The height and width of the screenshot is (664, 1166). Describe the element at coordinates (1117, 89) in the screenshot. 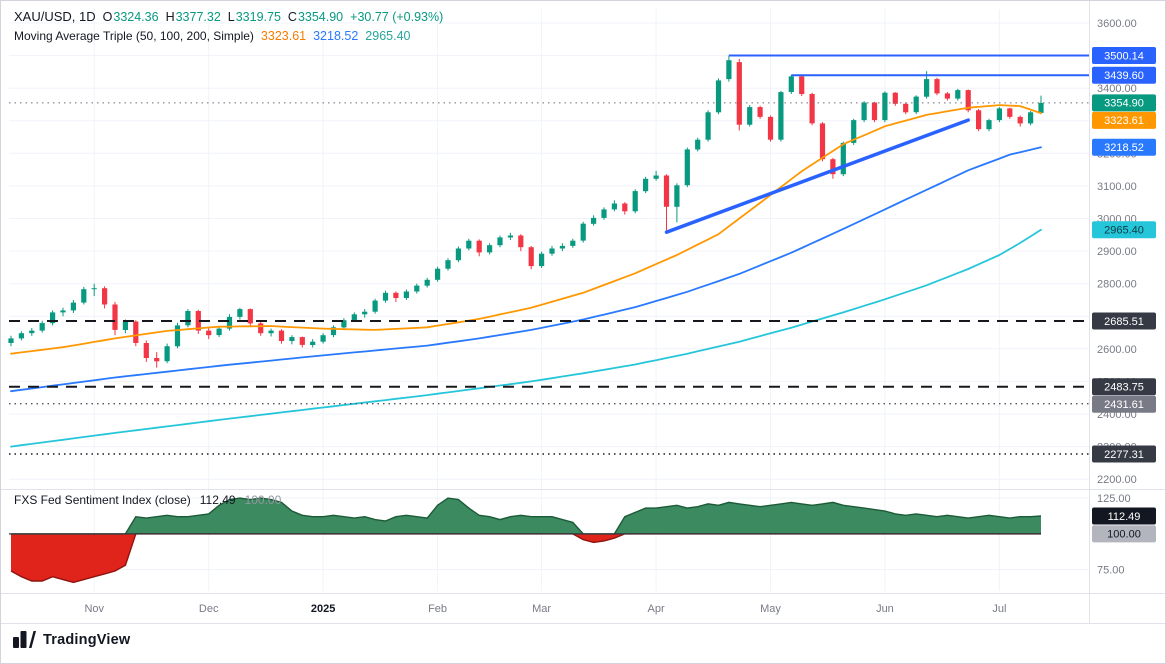

I see `price-tick-label: 3400.00` at that location.